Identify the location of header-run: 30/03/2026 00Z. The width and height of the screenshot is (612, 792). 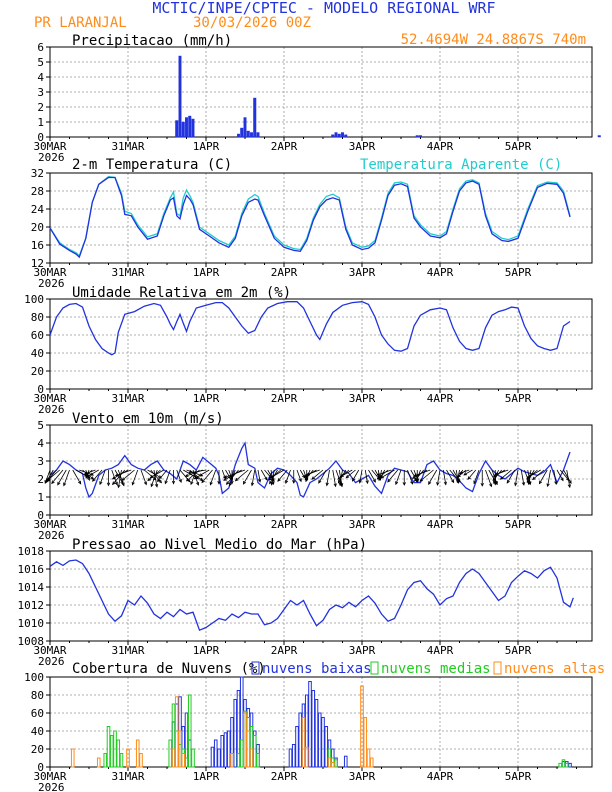
(252, 23).